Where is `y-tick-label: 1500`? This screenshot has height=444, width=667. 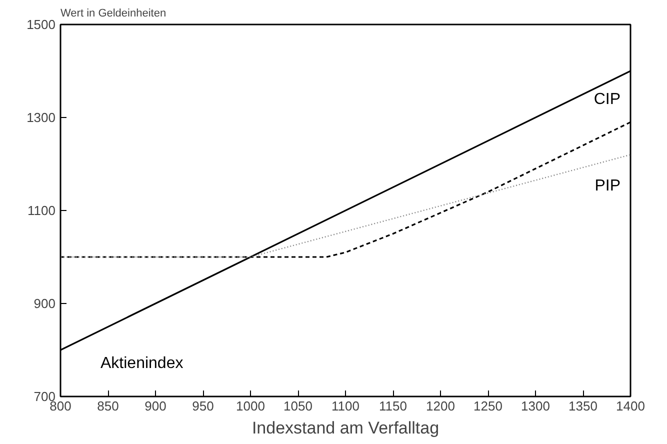
y-tick-label: 1500 is located at coordinates (41, 24).